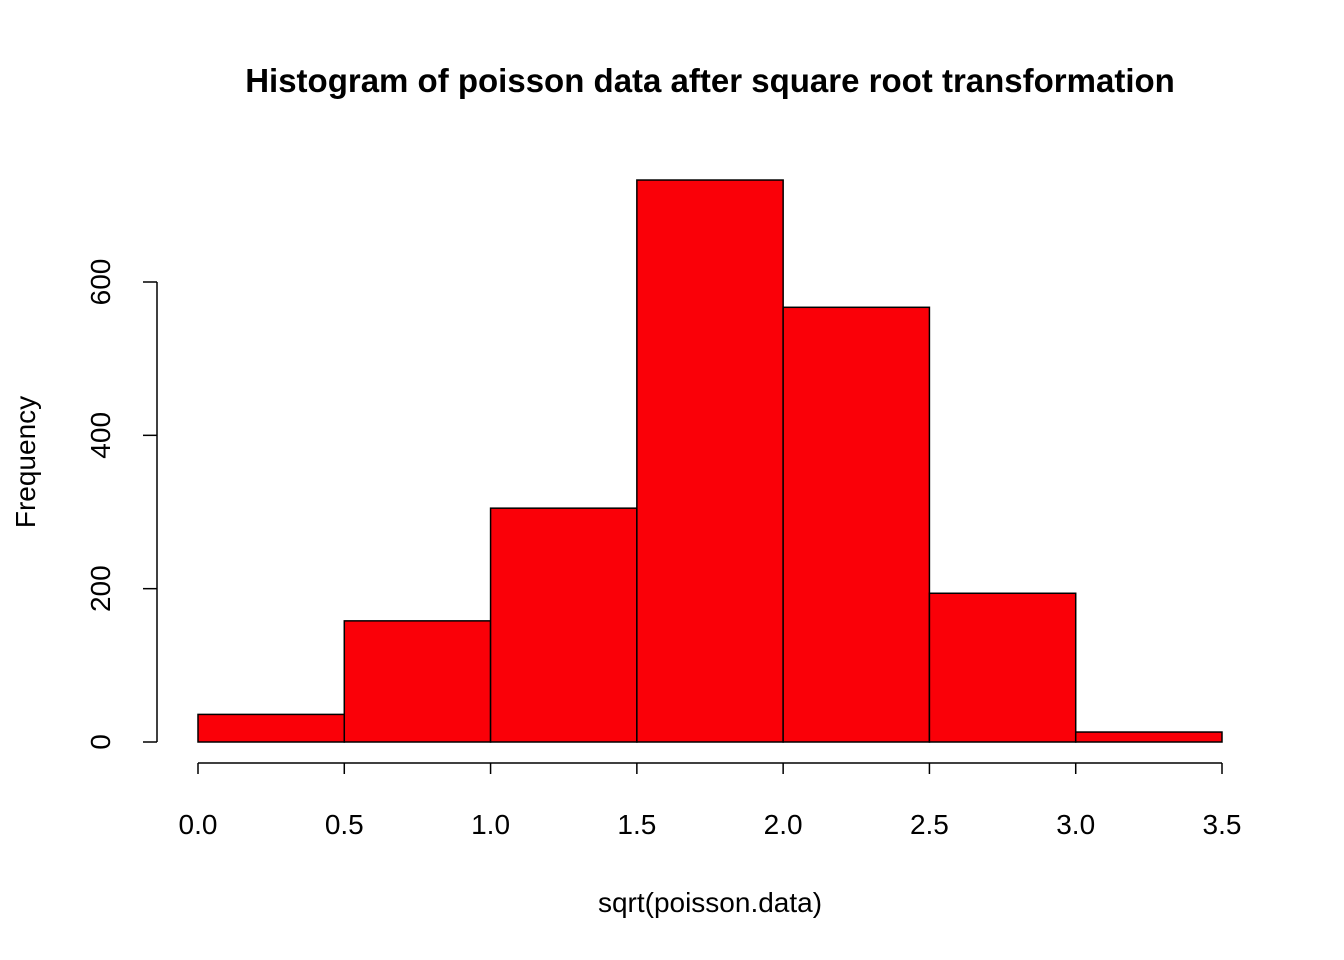 The width and height of the screenshot is (1344, 960). I want to click on x-tick-label: 1.5, so click(636, 824).